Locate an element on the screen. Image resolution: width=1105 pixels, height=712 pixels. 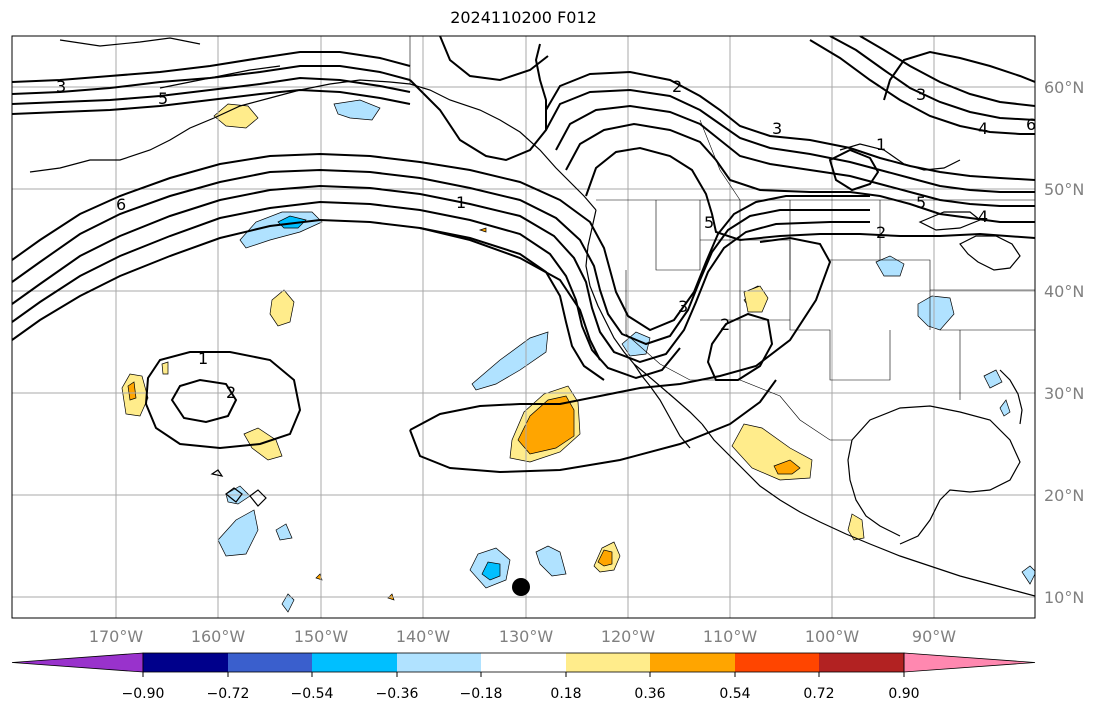
lon-label: 90°W is located at coordinates (934, 636).